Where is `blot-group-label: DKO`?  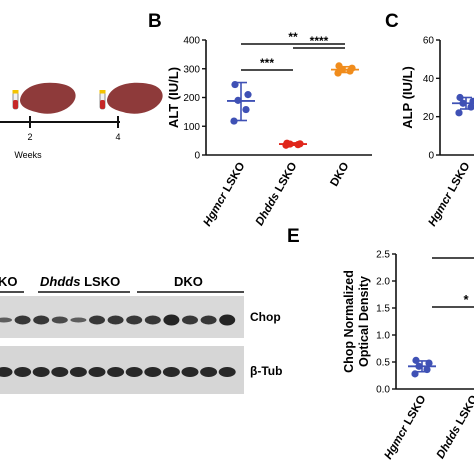 blot-group-label: DKO is located at coordinates (188, 281).